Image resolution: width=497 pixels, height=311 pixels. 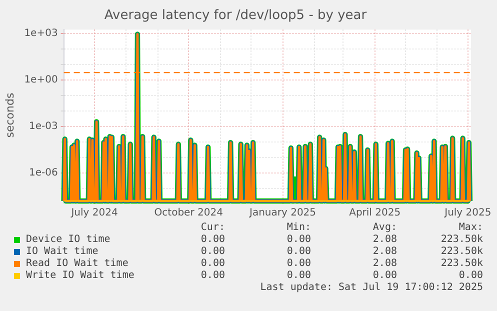 What do you see at coordinates (41, 80) in the screenshot?
I see `y-tick-label: 1e+00` at bounding box center [41, 80].